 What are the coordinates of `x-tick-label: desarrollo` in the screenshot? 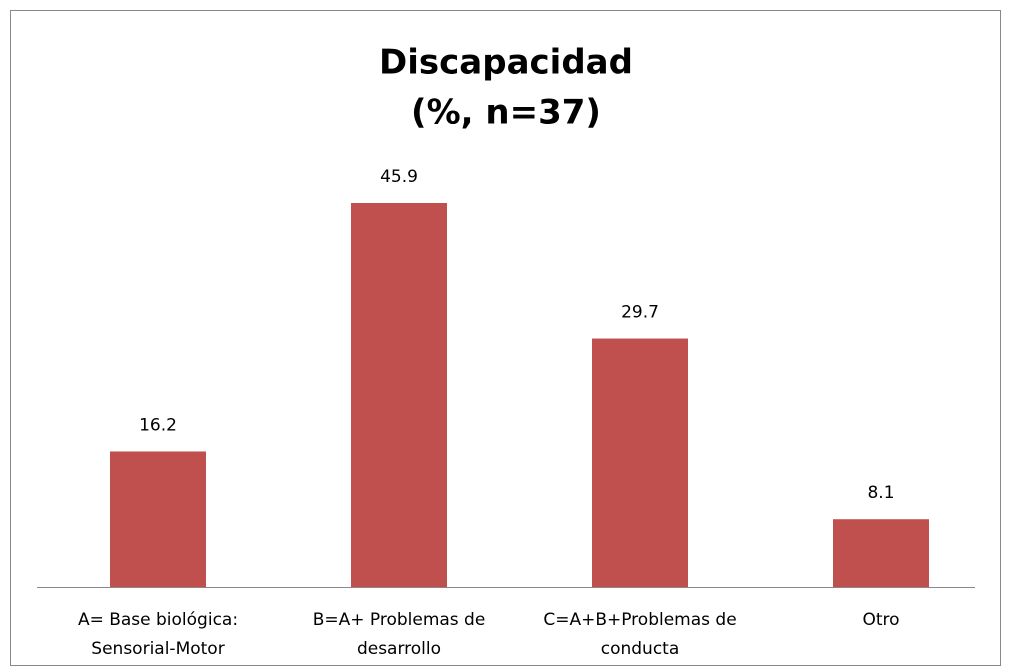 It's located at (399, 649).